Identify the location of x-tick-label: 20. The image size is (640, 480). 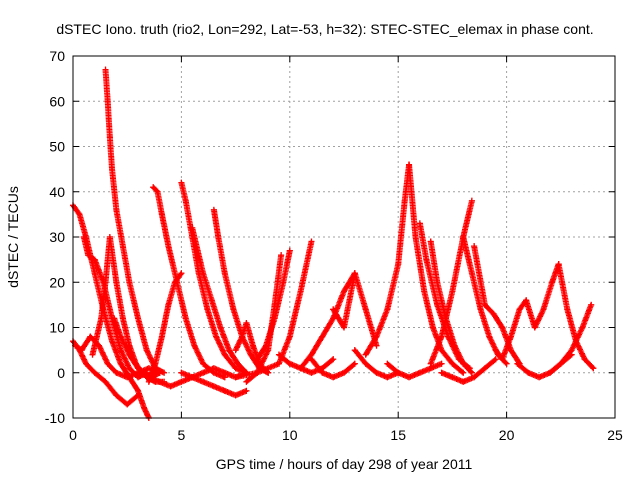
(507, 435).